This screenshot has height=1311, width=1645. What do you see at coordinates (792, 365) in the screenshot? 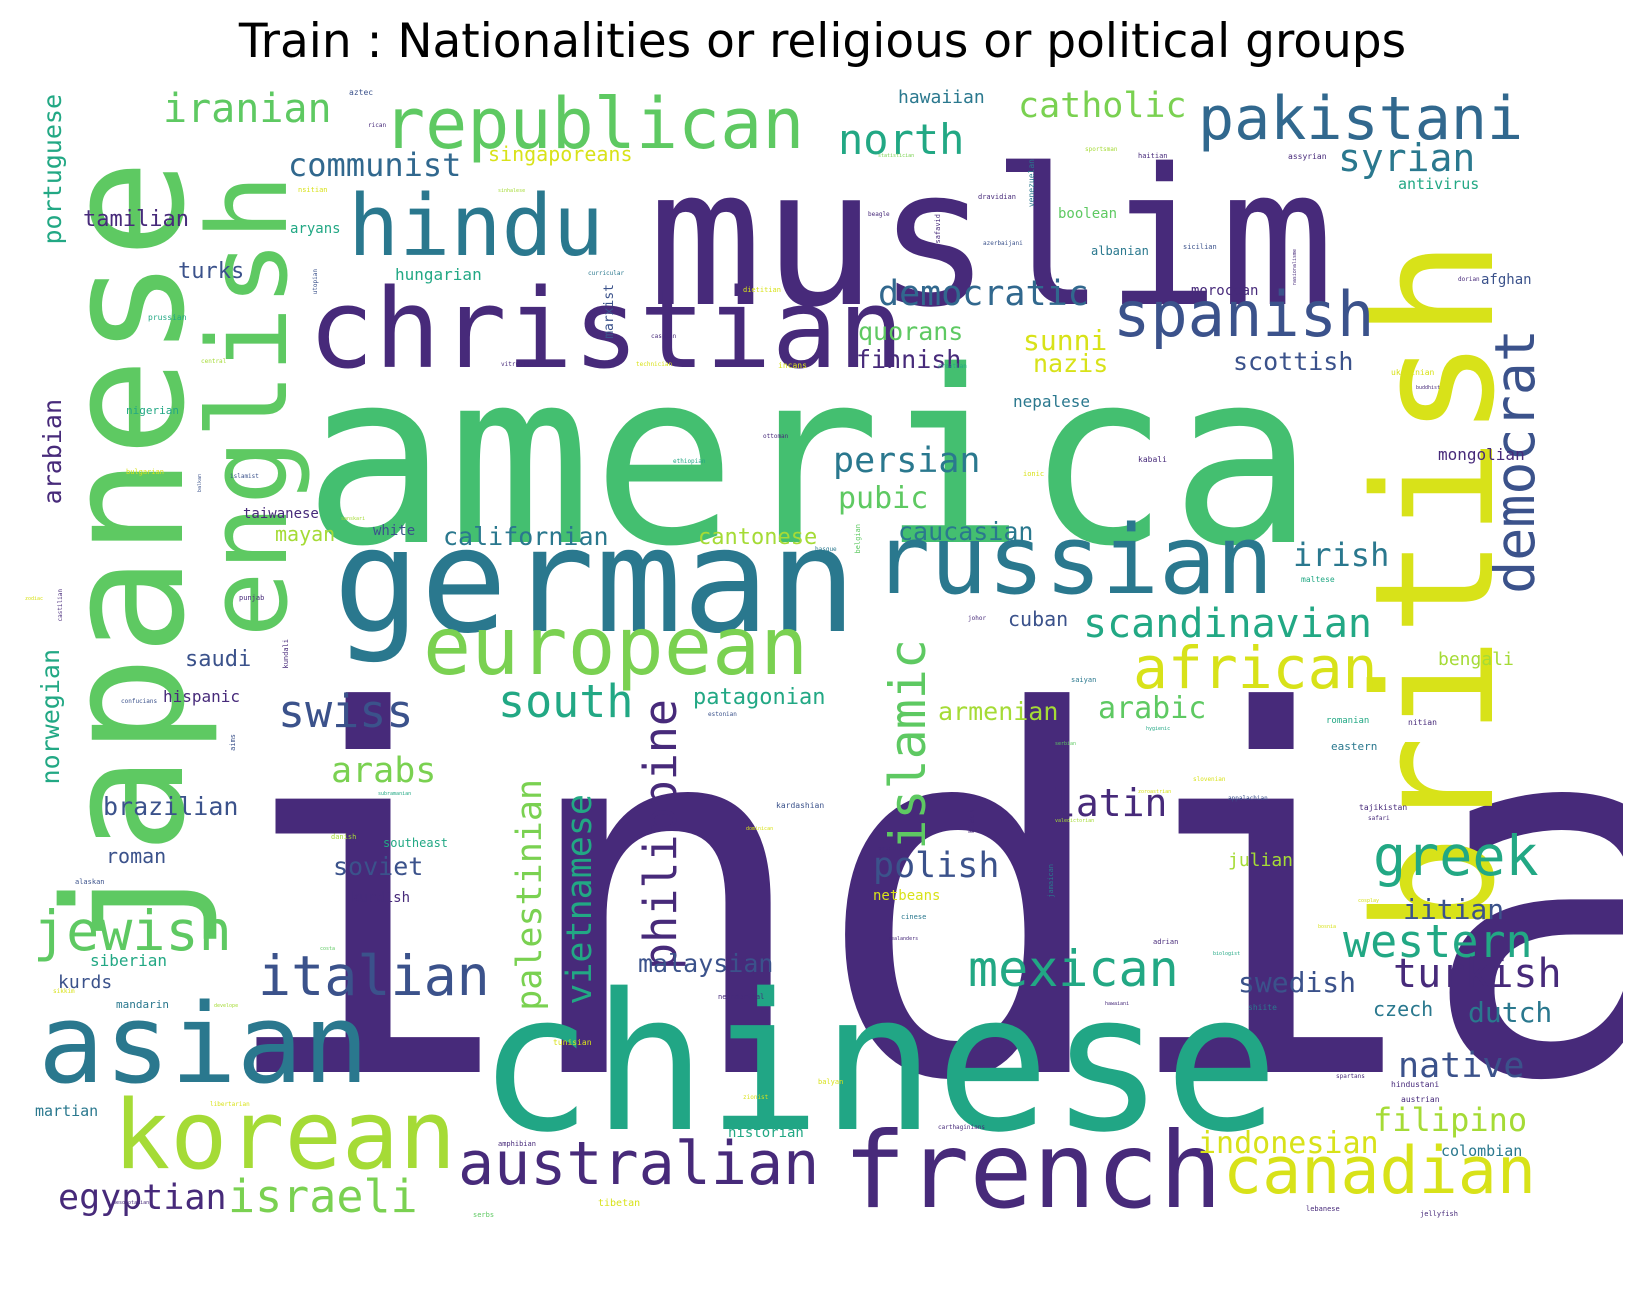
I see `word-incans: incans` at bounding box center [792, 365].